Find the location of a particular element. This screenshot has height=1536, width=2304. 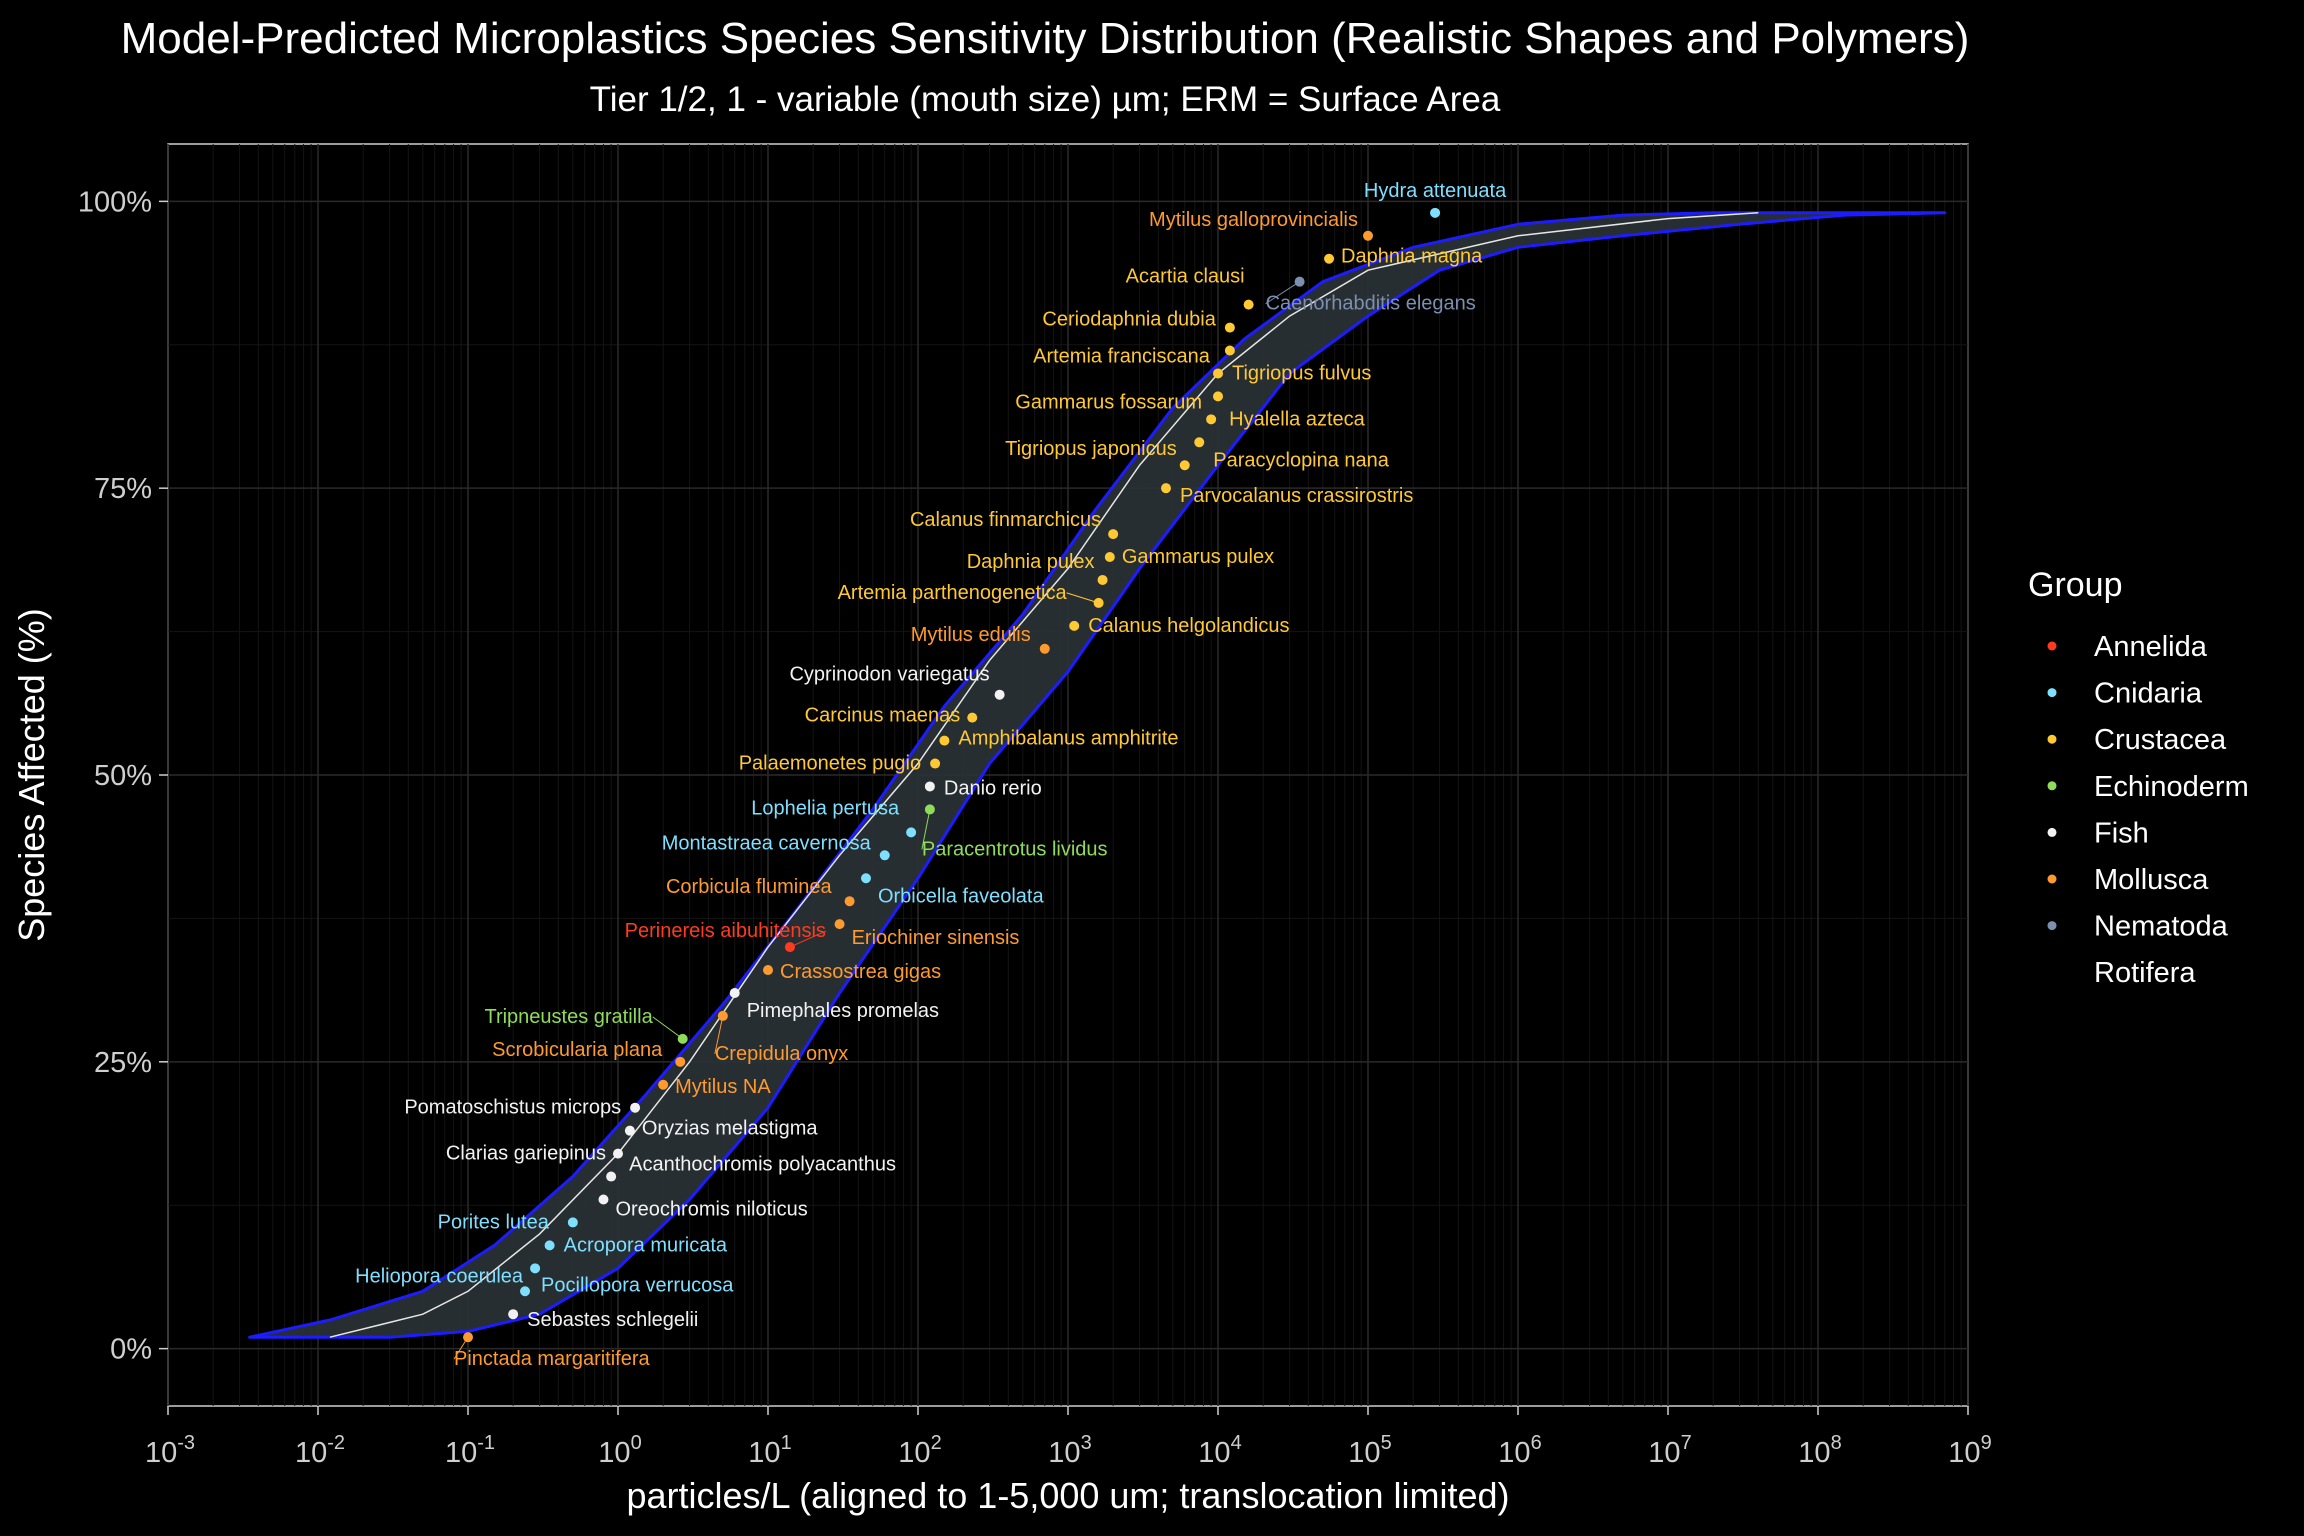

point-label: Tigriopus japonicus is located at coordinates (1091, 449).